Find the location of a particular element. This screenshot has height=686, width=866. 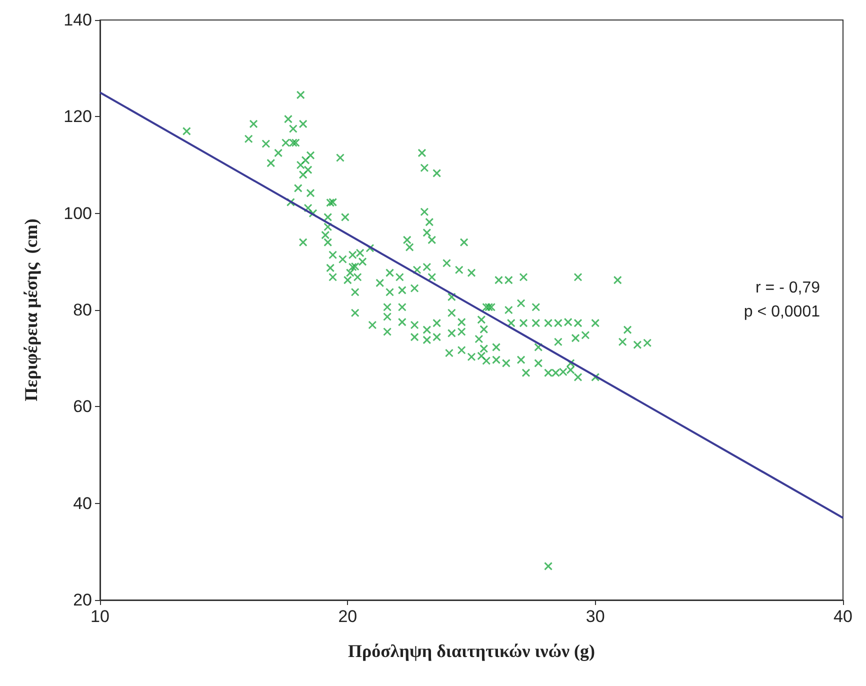

y-tick-label: 80 is located at coordinates (82, 310).